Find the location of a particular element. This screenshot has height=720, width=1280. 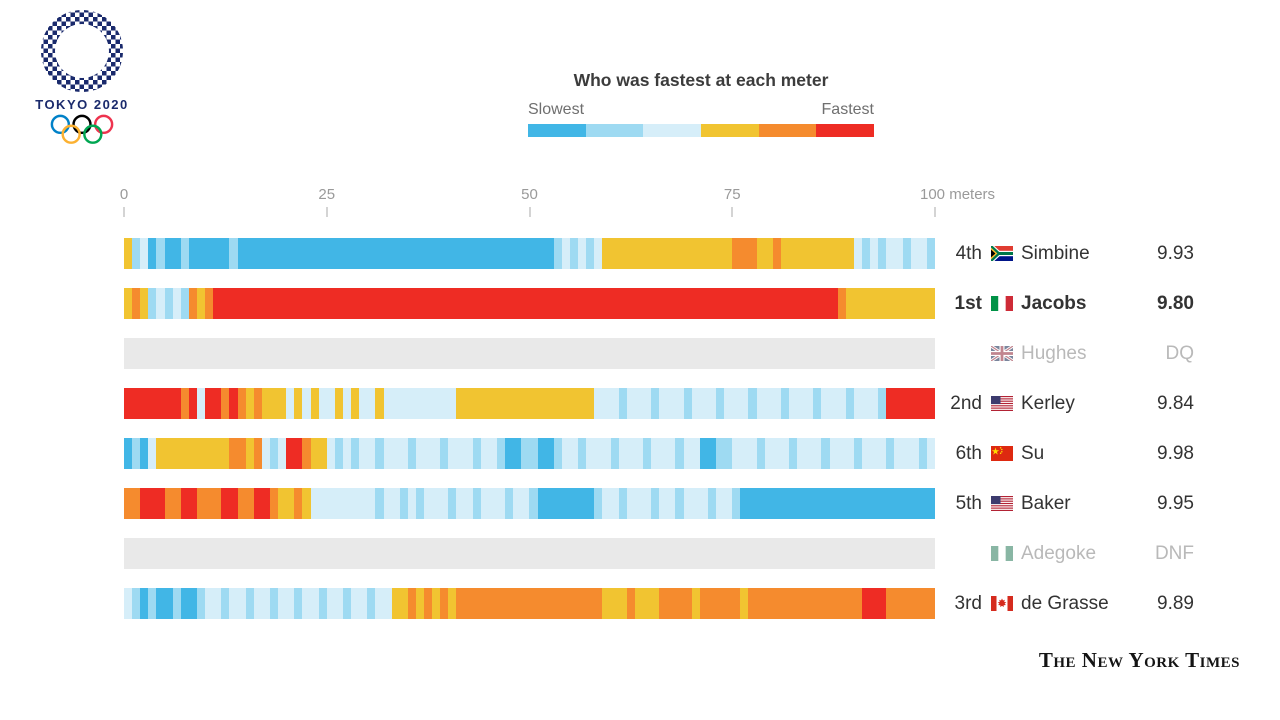

olympic-rings-icon is located at coordinates (82, 129).